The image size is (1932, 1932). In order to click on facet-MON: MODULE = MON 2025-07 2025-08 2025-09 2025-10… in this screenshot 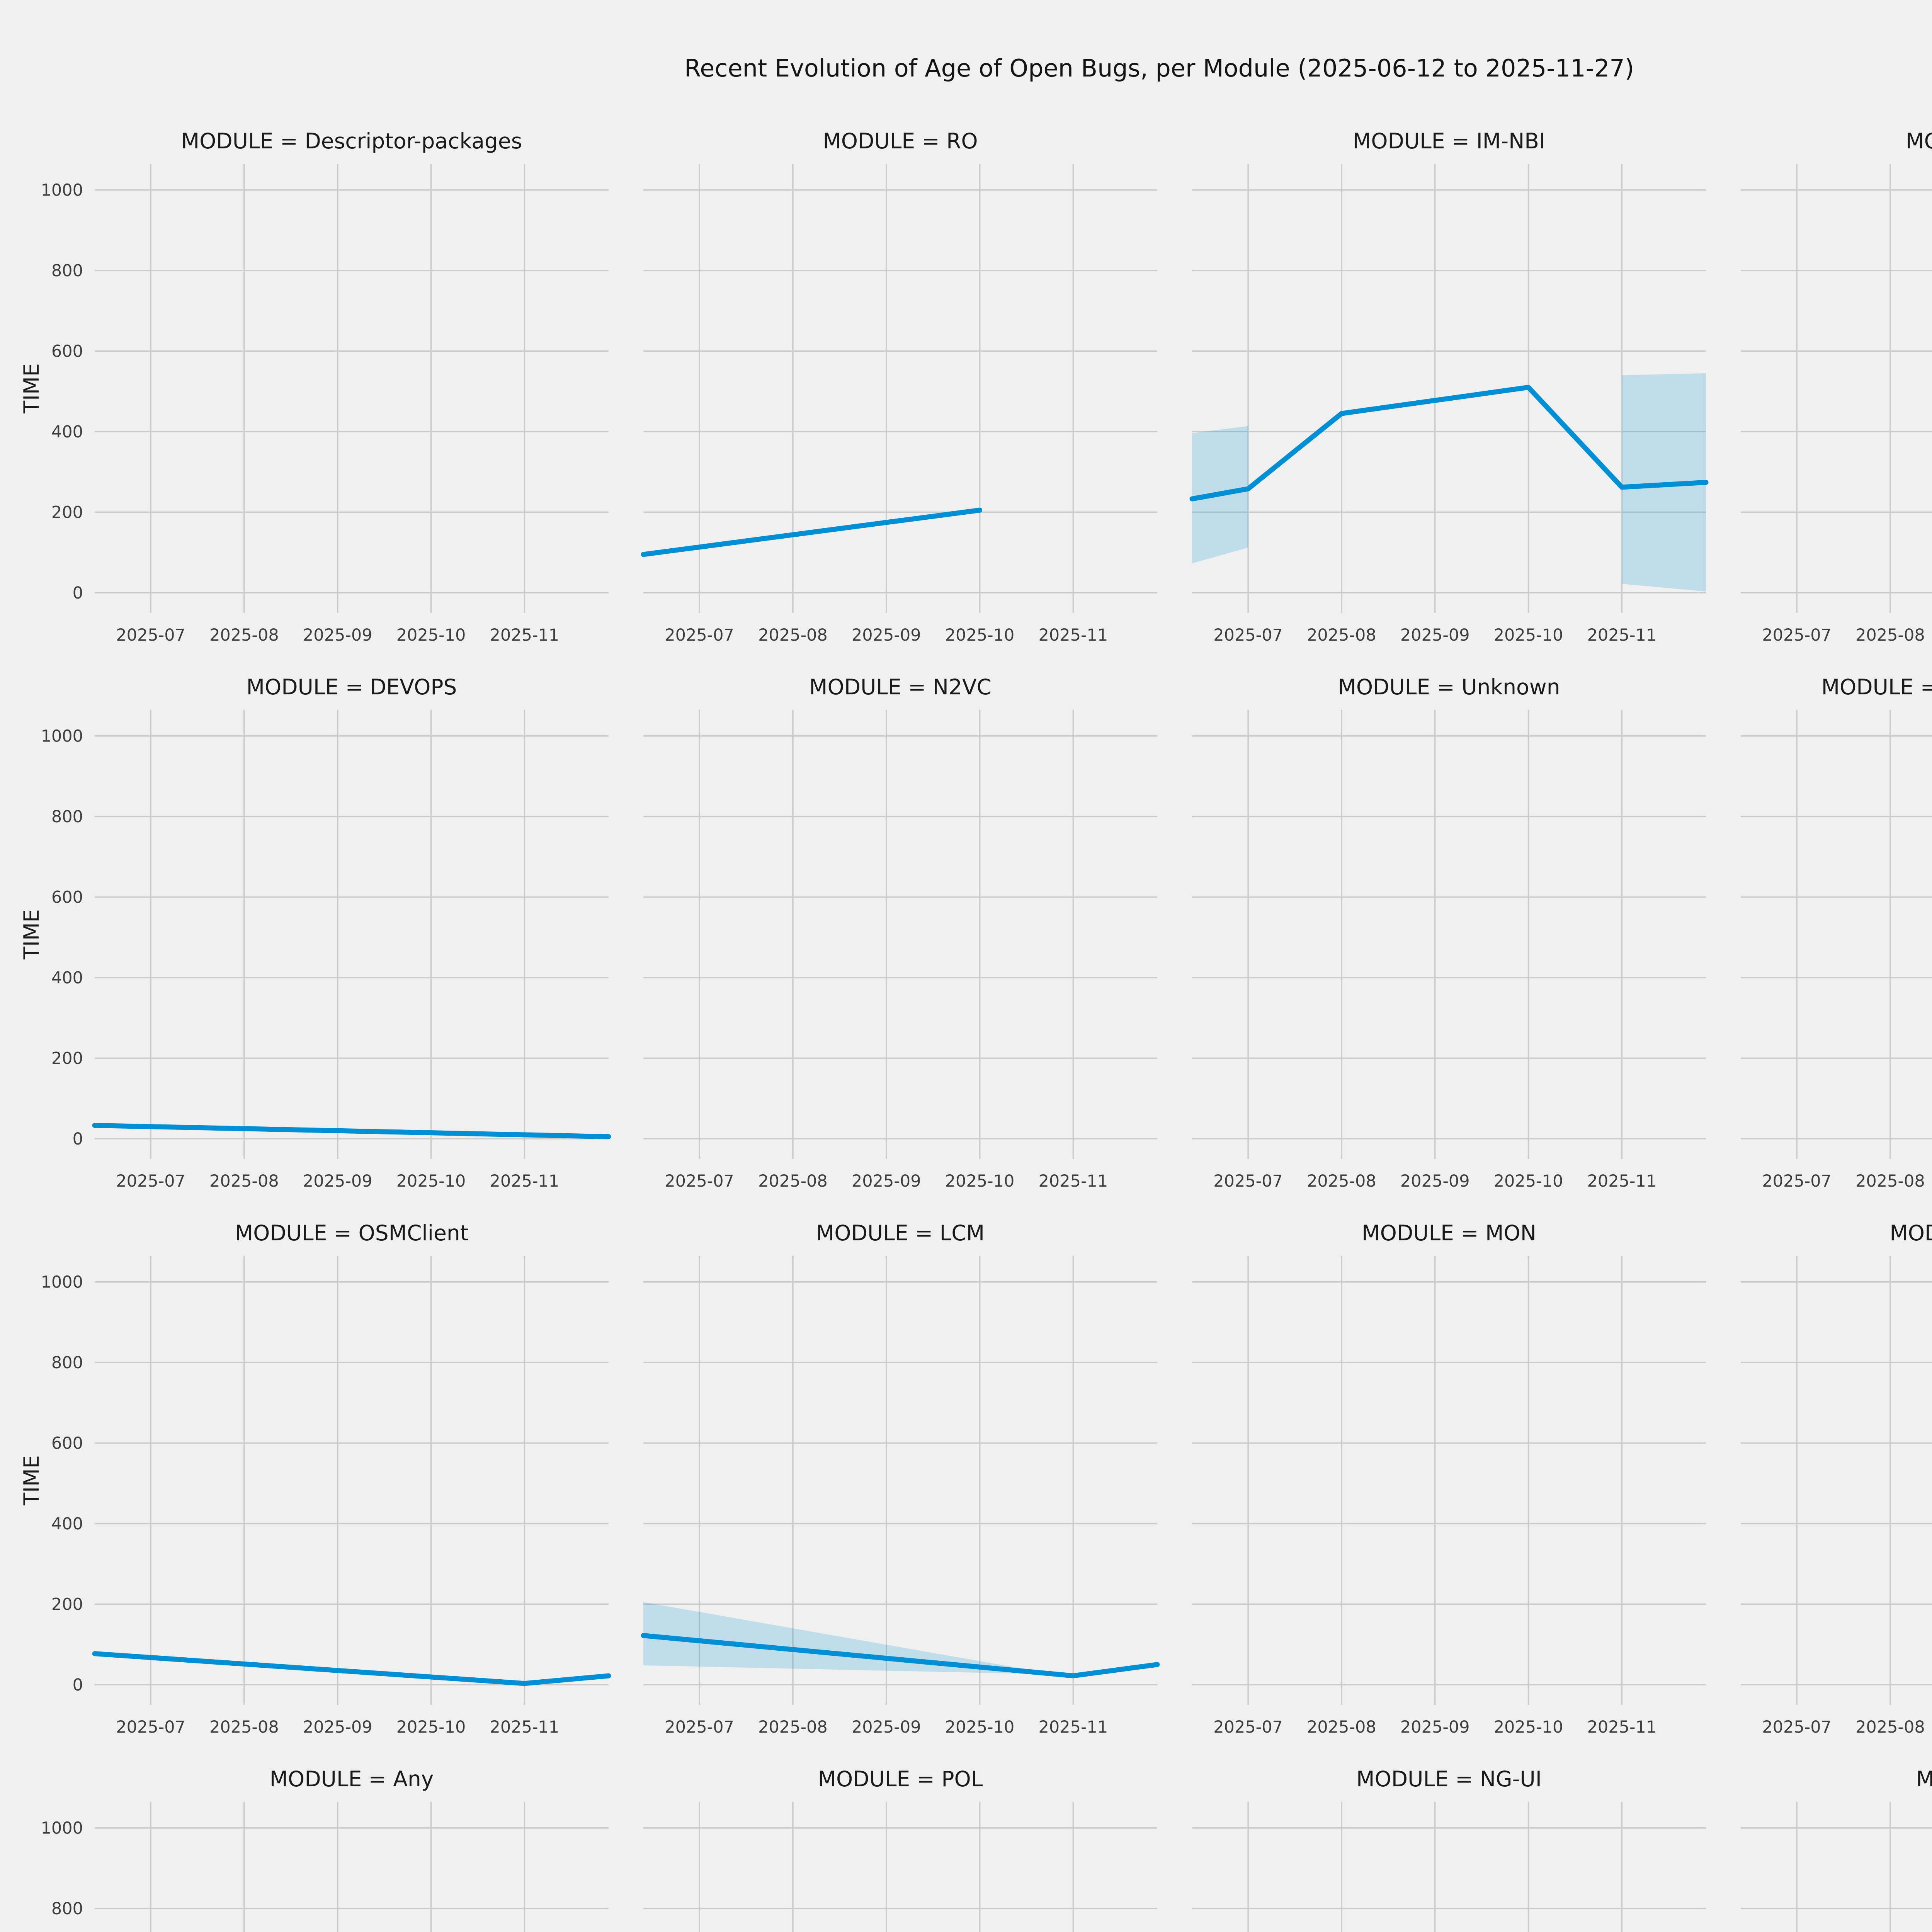, I will do `click(1449, 1484)`.